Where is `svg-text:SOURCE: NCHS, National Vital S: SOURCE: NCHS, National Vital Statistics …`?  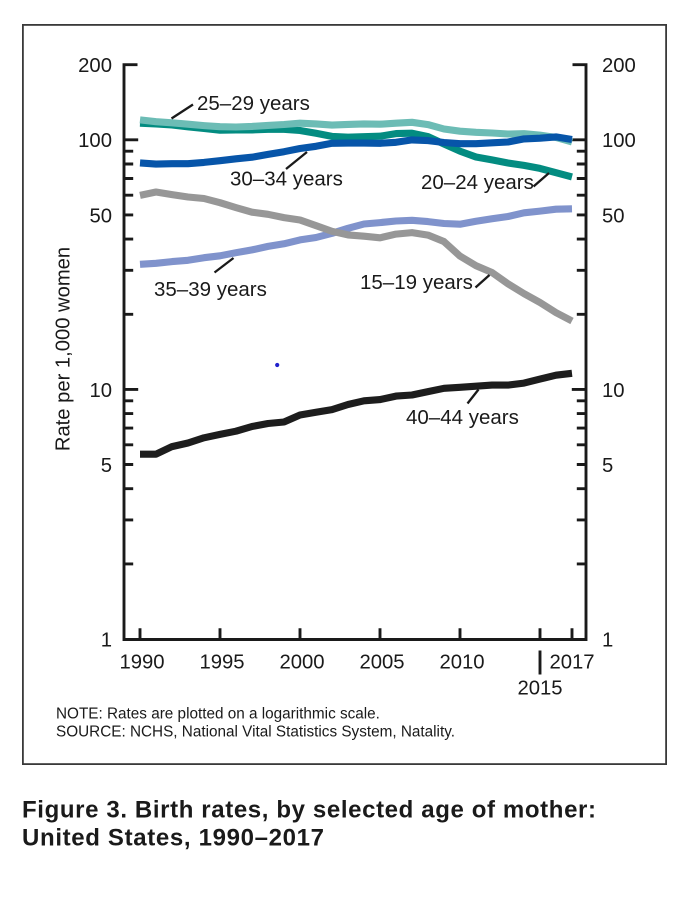 svg-text:SOURCE: NCHS, National Vital S: SOURCE: NCHS, National Vital Statistics … is located at coordinates (255, 732).